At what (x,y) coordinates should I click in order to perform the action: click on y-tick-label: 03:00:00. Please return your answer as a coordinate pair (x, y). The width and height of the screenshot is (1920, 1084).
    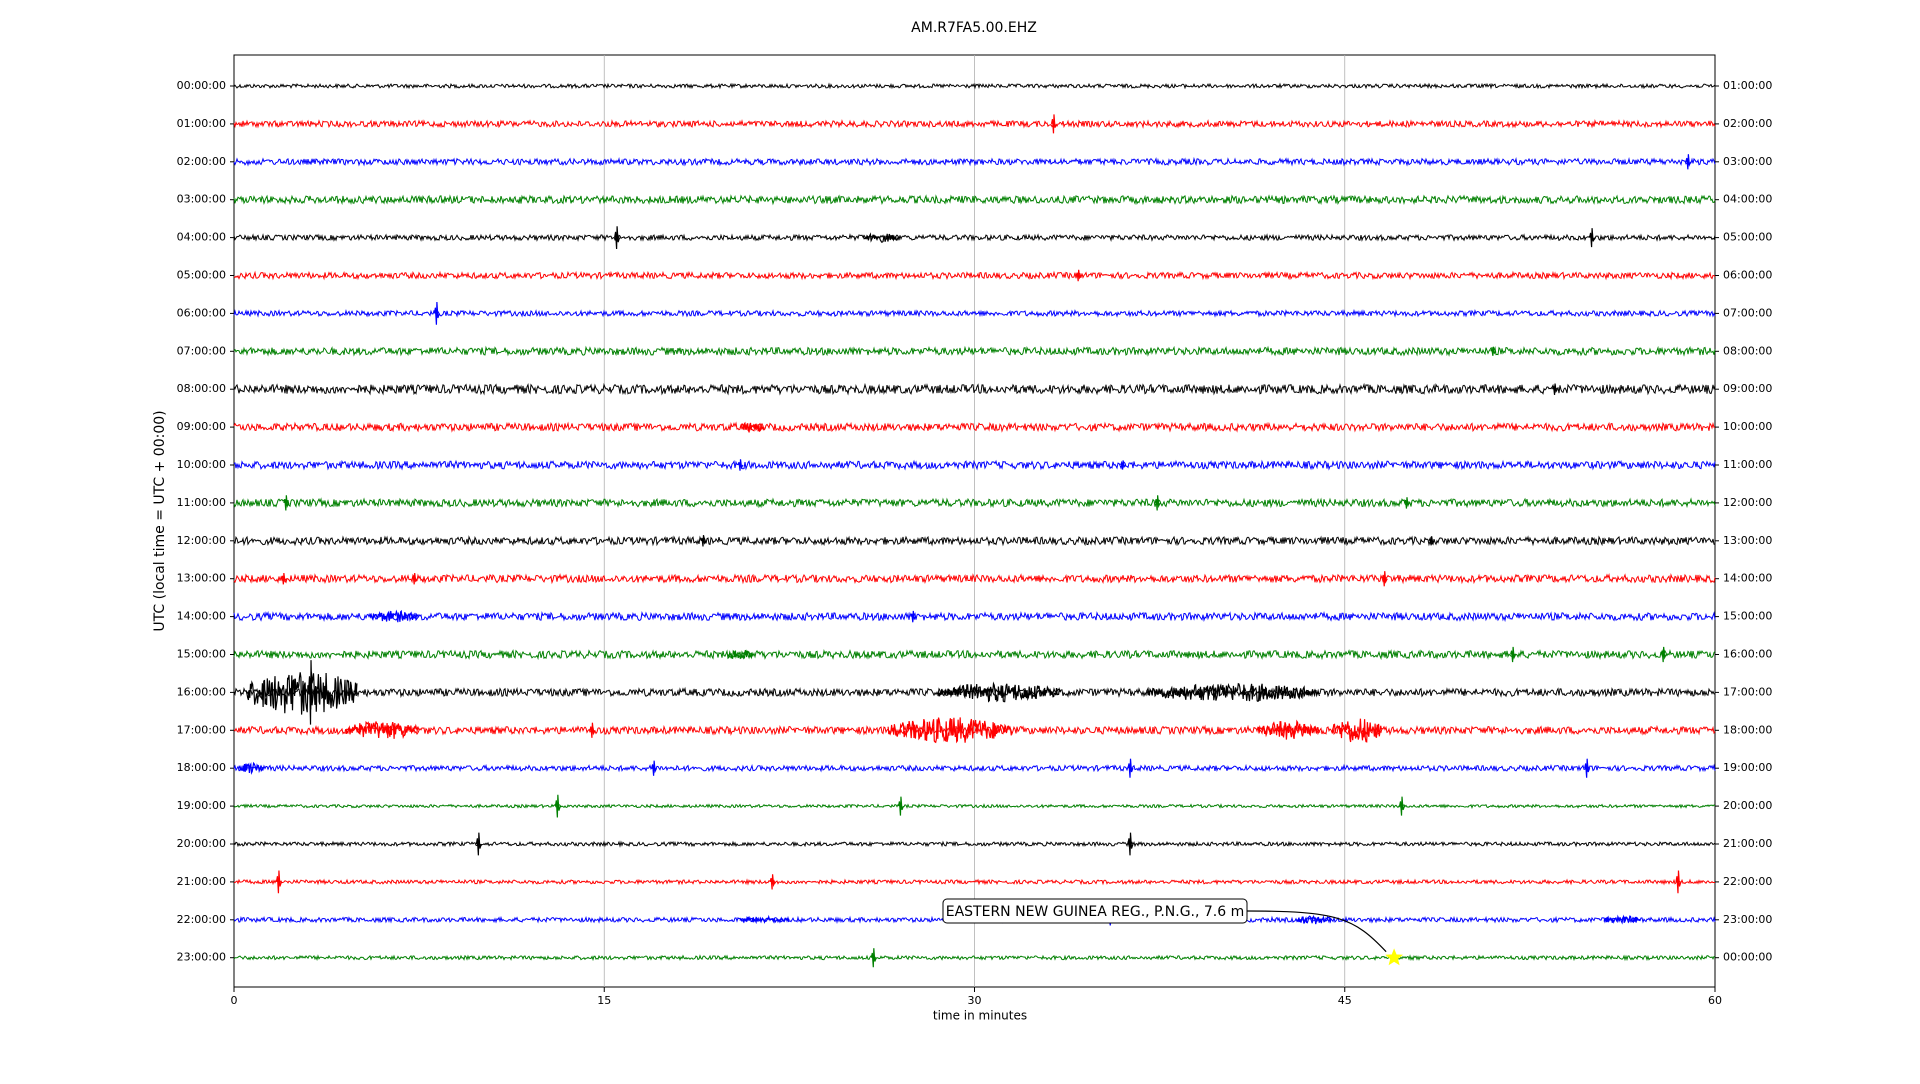
    Looking at the image, I should click on (201, 199).